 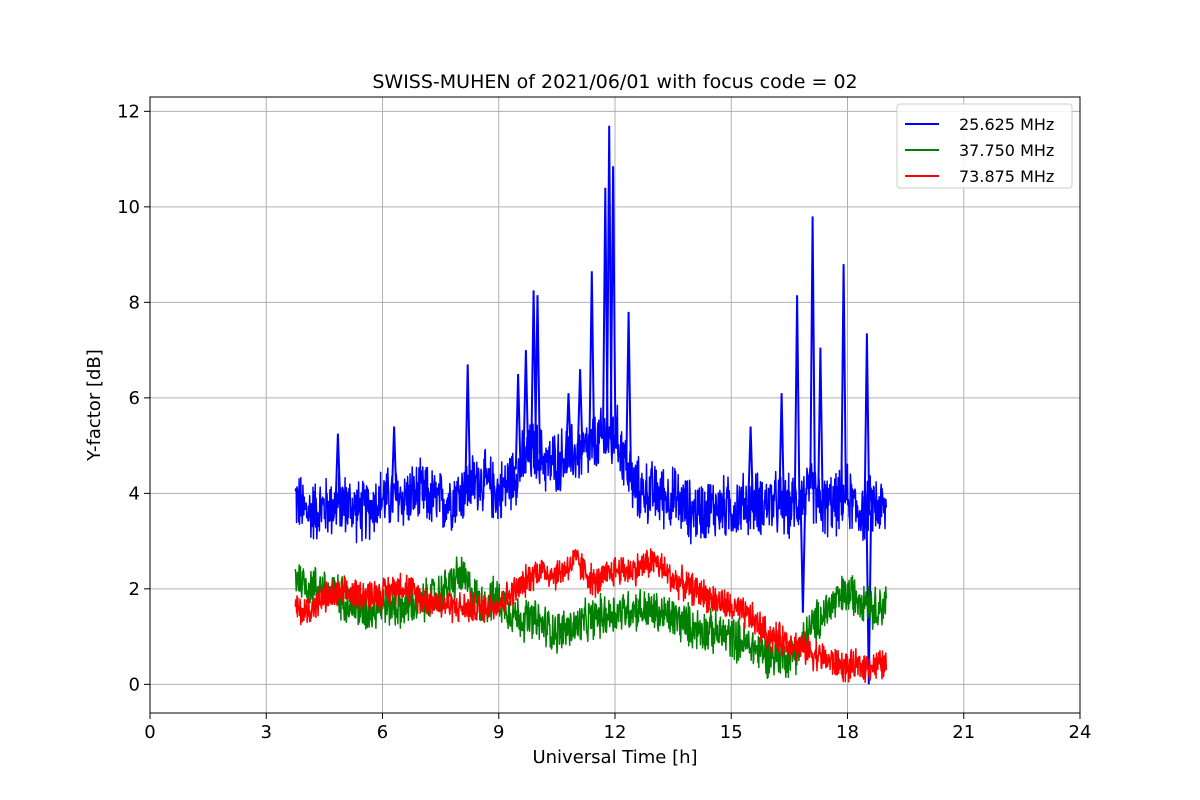 I want to click on y-tick-label: 6, so click(x=134, y=398).